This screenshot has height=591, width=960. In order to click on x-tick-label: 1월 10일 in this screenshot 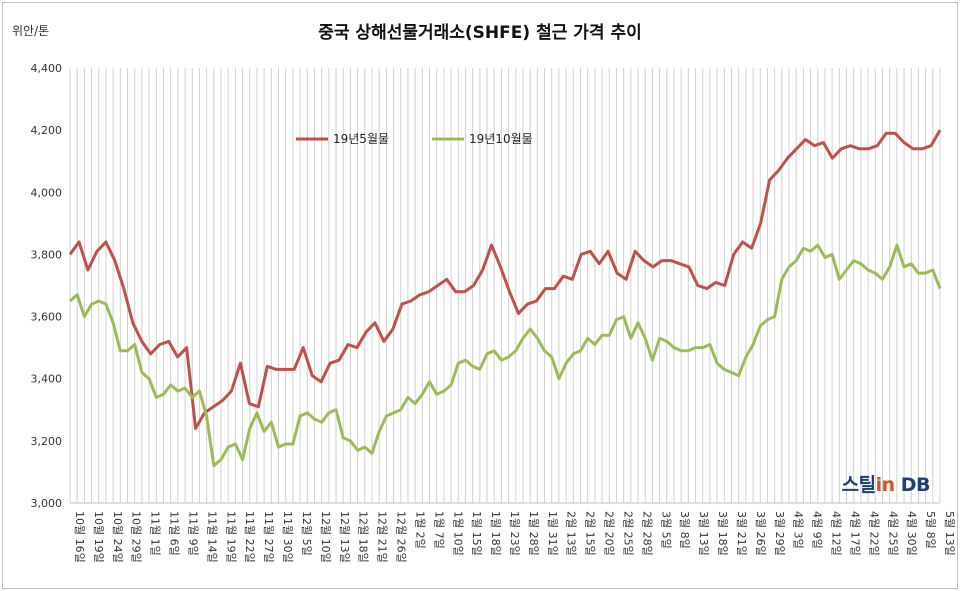, I will do `click(458, 533)`.